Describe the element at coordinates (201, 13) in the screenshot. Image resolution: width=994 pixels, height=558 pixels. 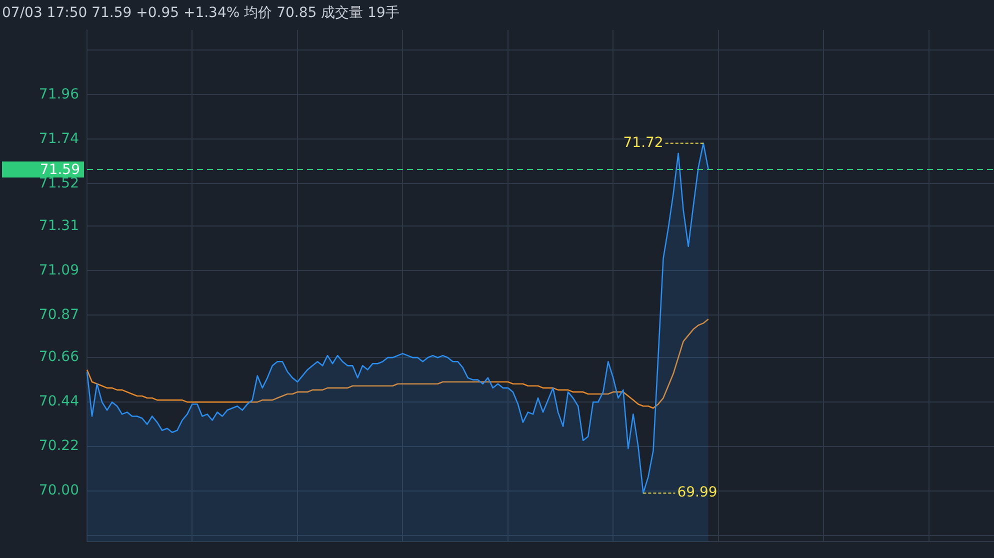
I see `chart-title: 07/03 17:50 71.59 +0.95 +1.34% 均价 70.85 成交量 19手` at that location.